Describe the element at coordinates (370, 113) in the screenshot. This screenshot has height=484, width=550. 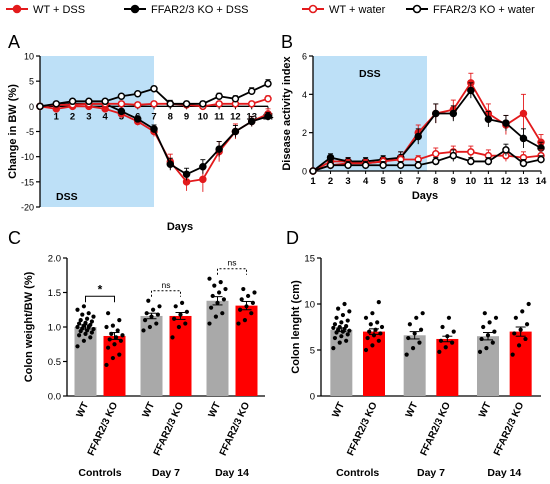
I see `dss-shaded-region` at that location.